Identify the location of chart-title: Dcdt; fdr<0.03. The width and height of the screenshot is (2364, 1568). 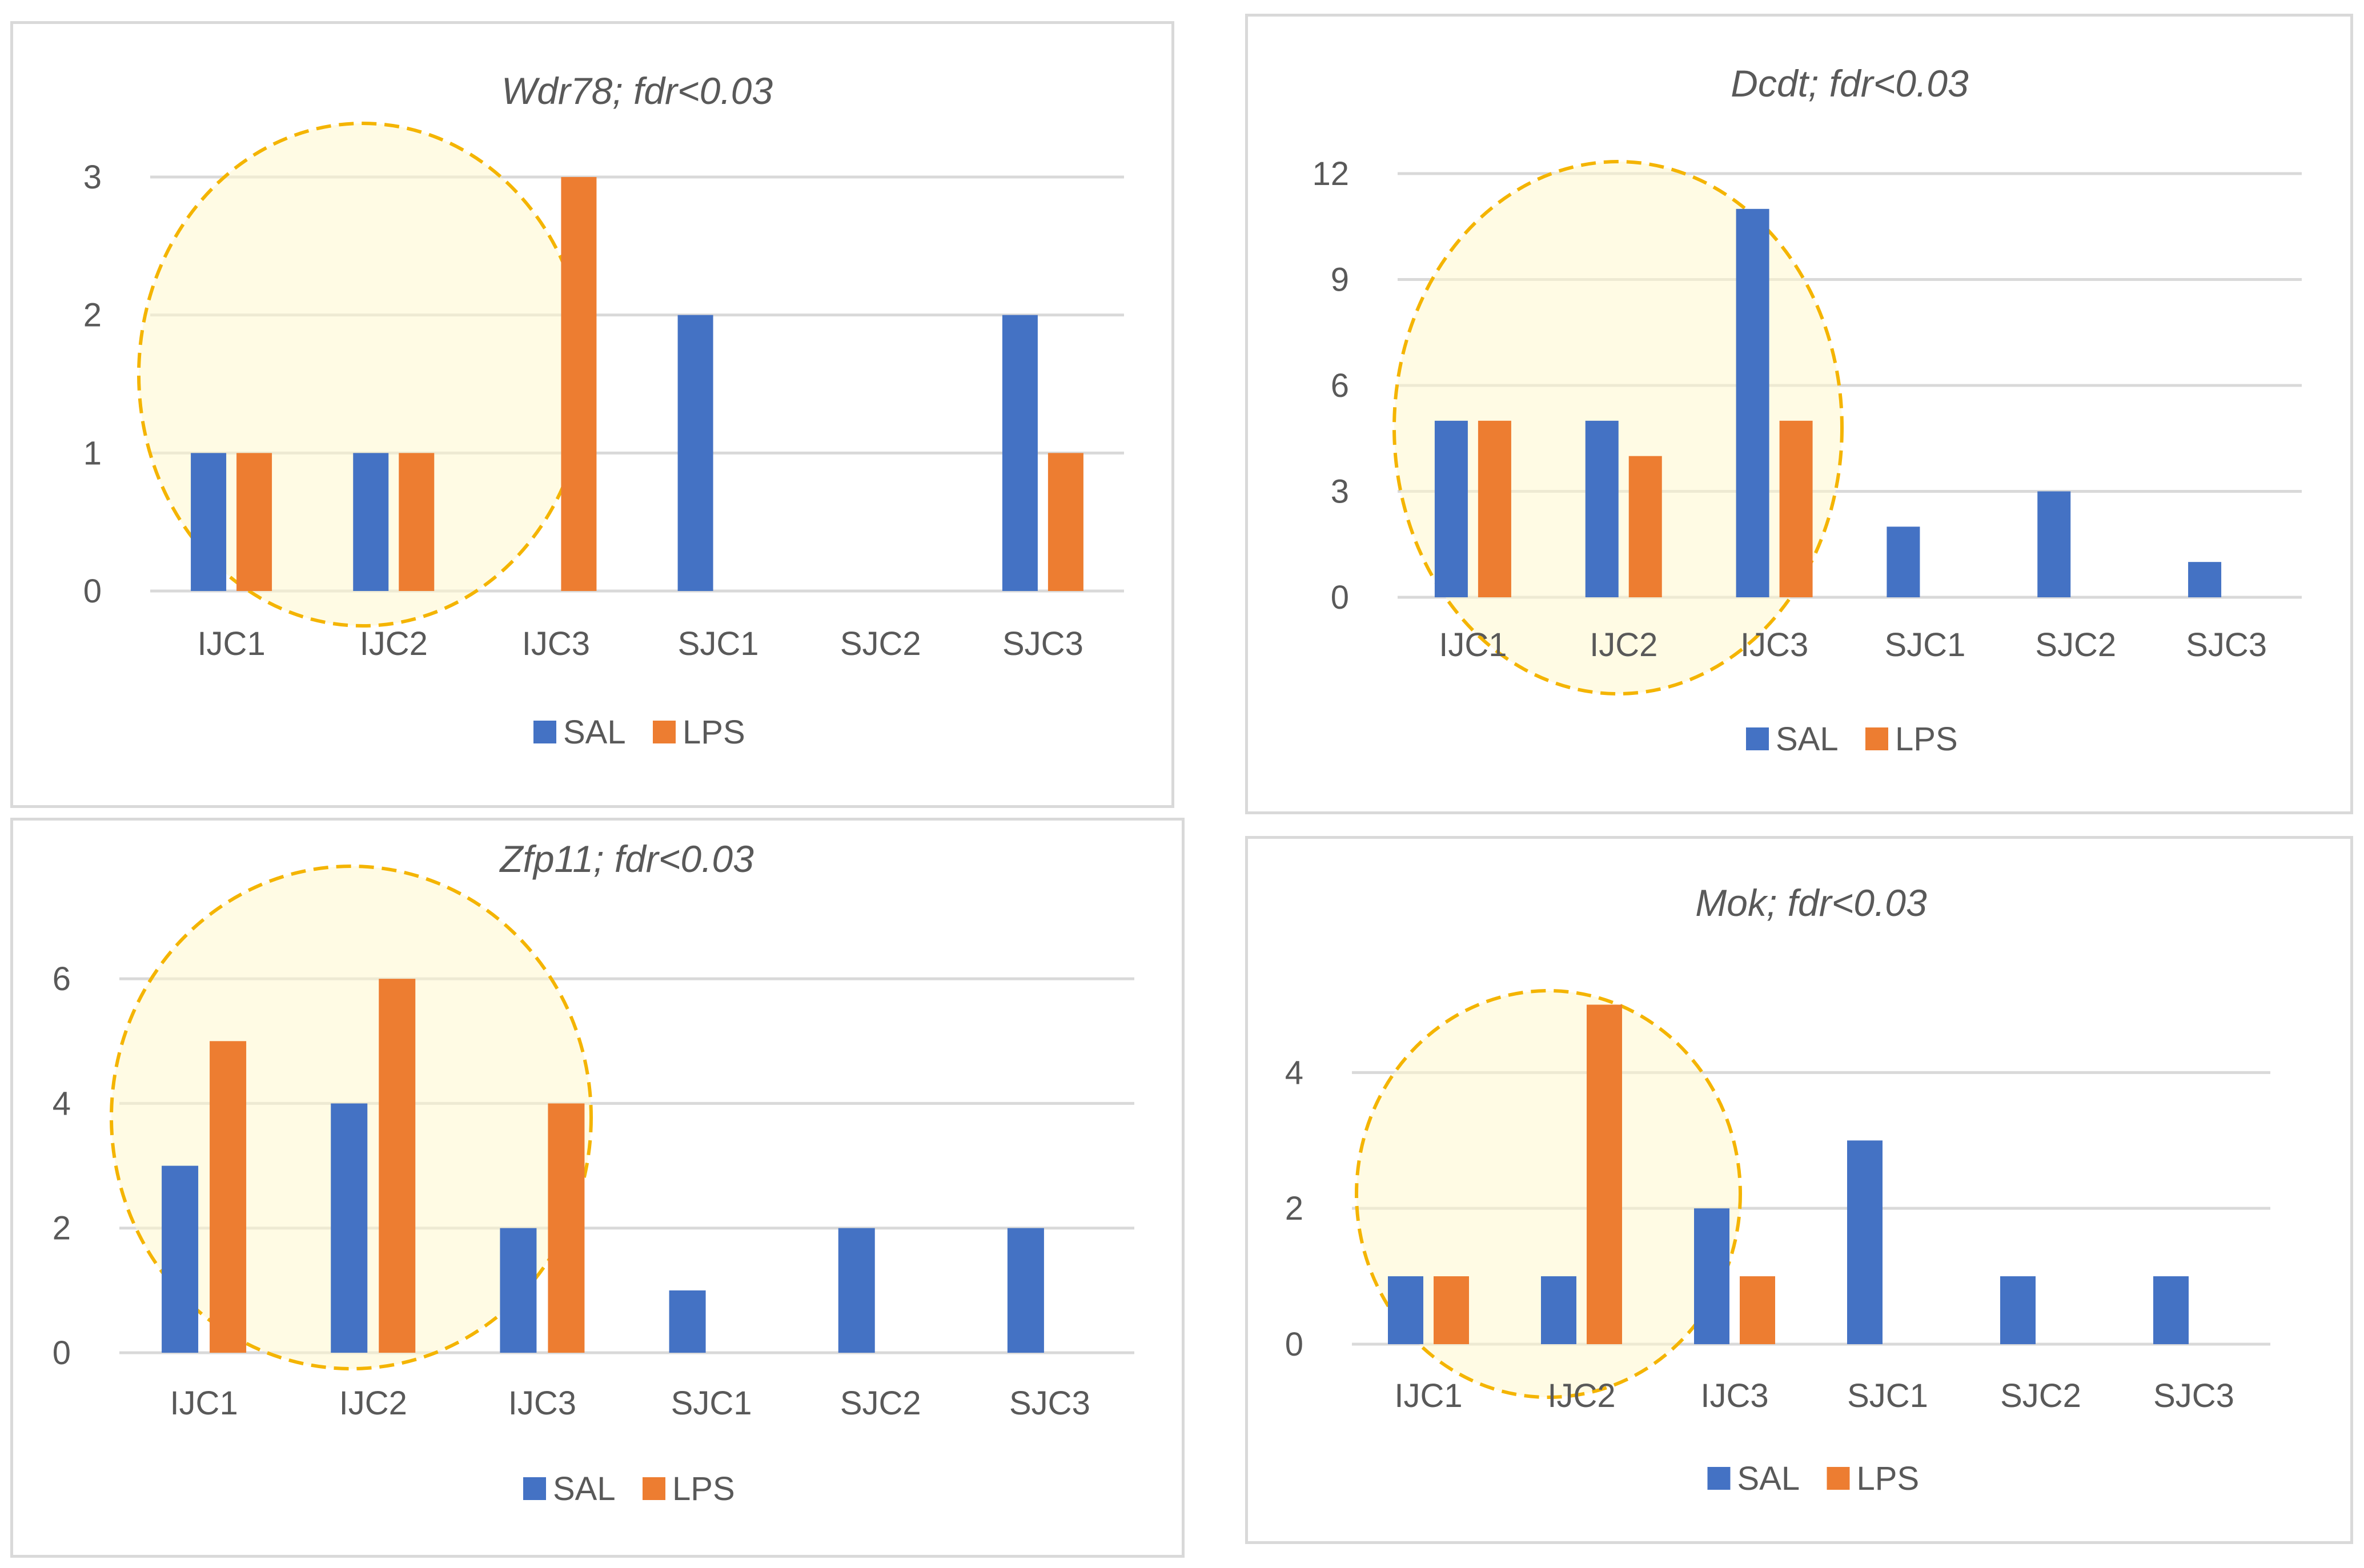
(1850, 83).